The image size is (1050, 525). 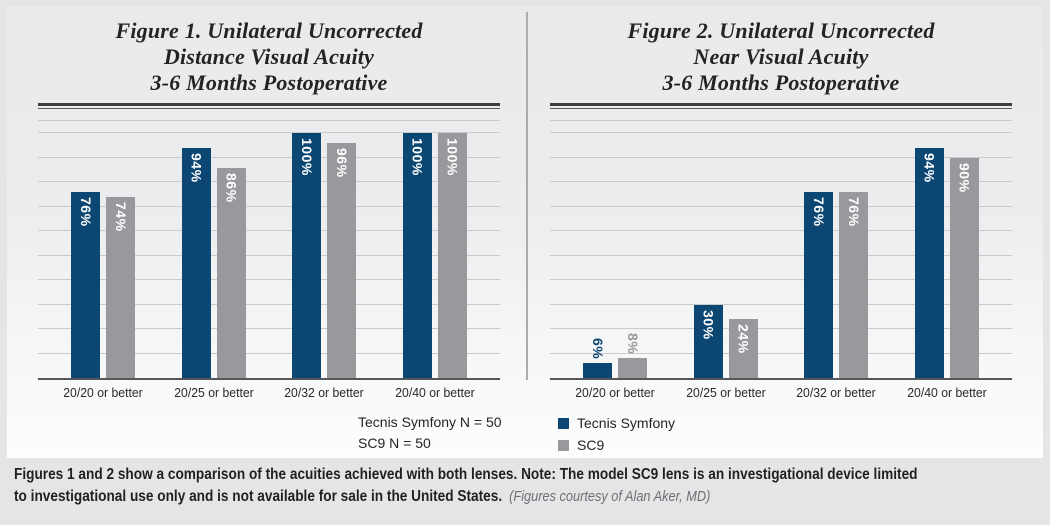 I want to click on bar-value-label: 74%, so click(x=120, y=216).